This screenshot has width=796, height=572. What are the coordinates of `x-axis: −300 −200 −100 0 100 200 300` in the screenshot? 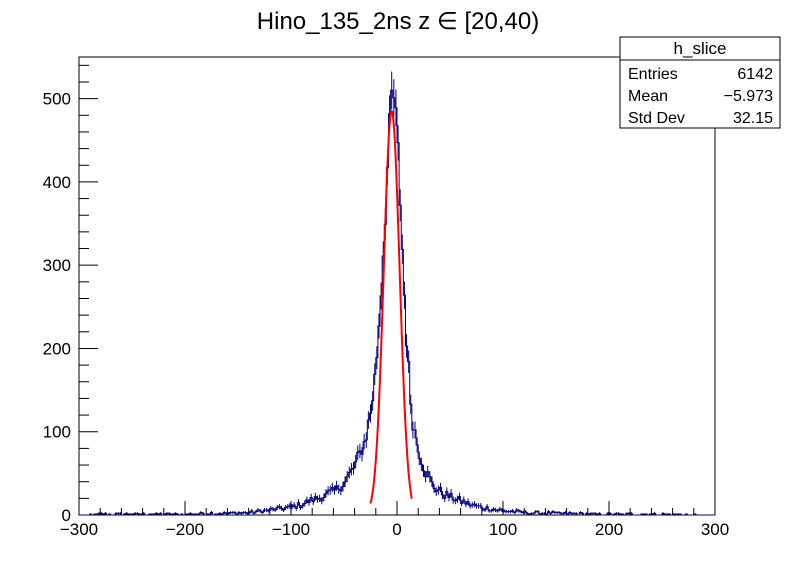 It's located at (394, 520).